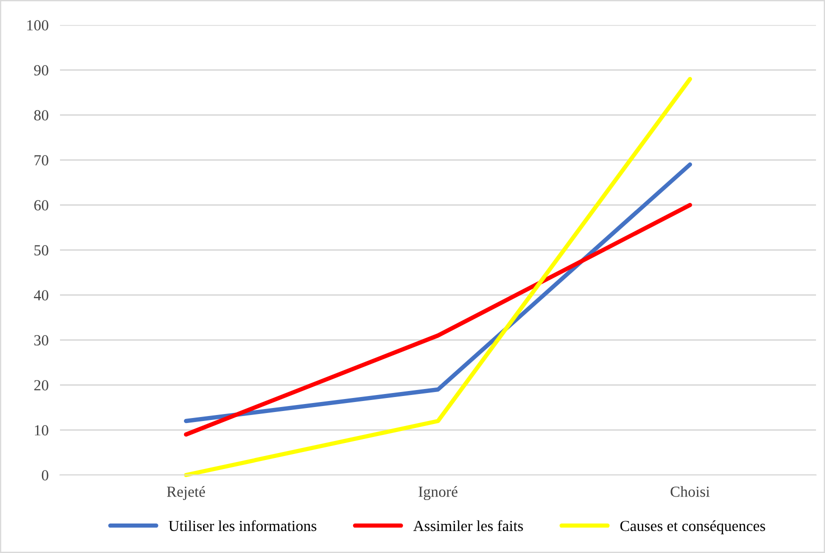  I want to click on y-tick-label: 30, so click(41, 340).